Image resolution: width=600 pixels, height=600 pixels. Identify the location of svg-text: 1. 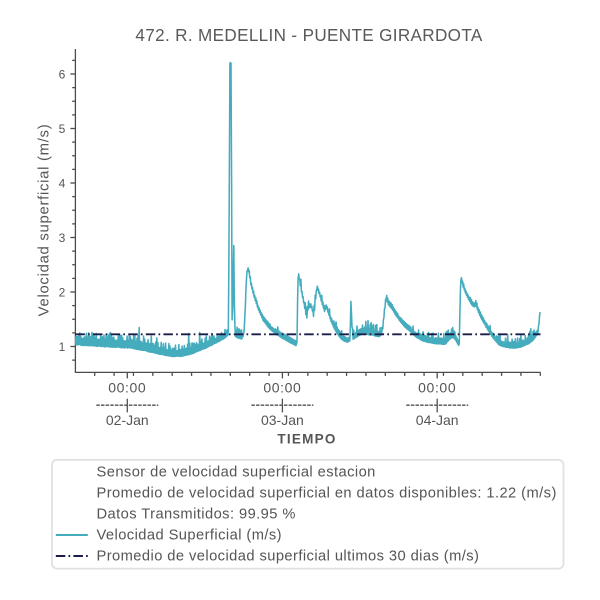
(62, 347).